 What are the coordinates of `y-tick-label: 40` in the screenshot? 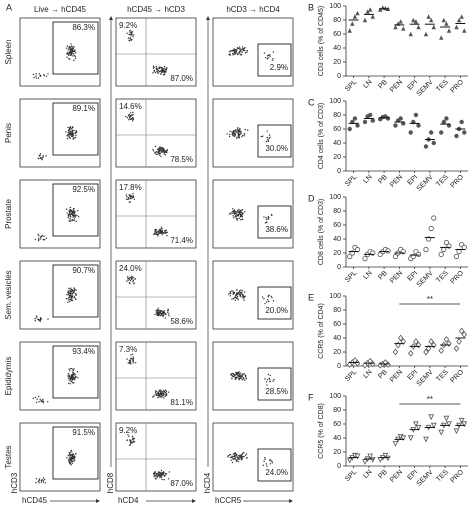 It's located at (337, 338).